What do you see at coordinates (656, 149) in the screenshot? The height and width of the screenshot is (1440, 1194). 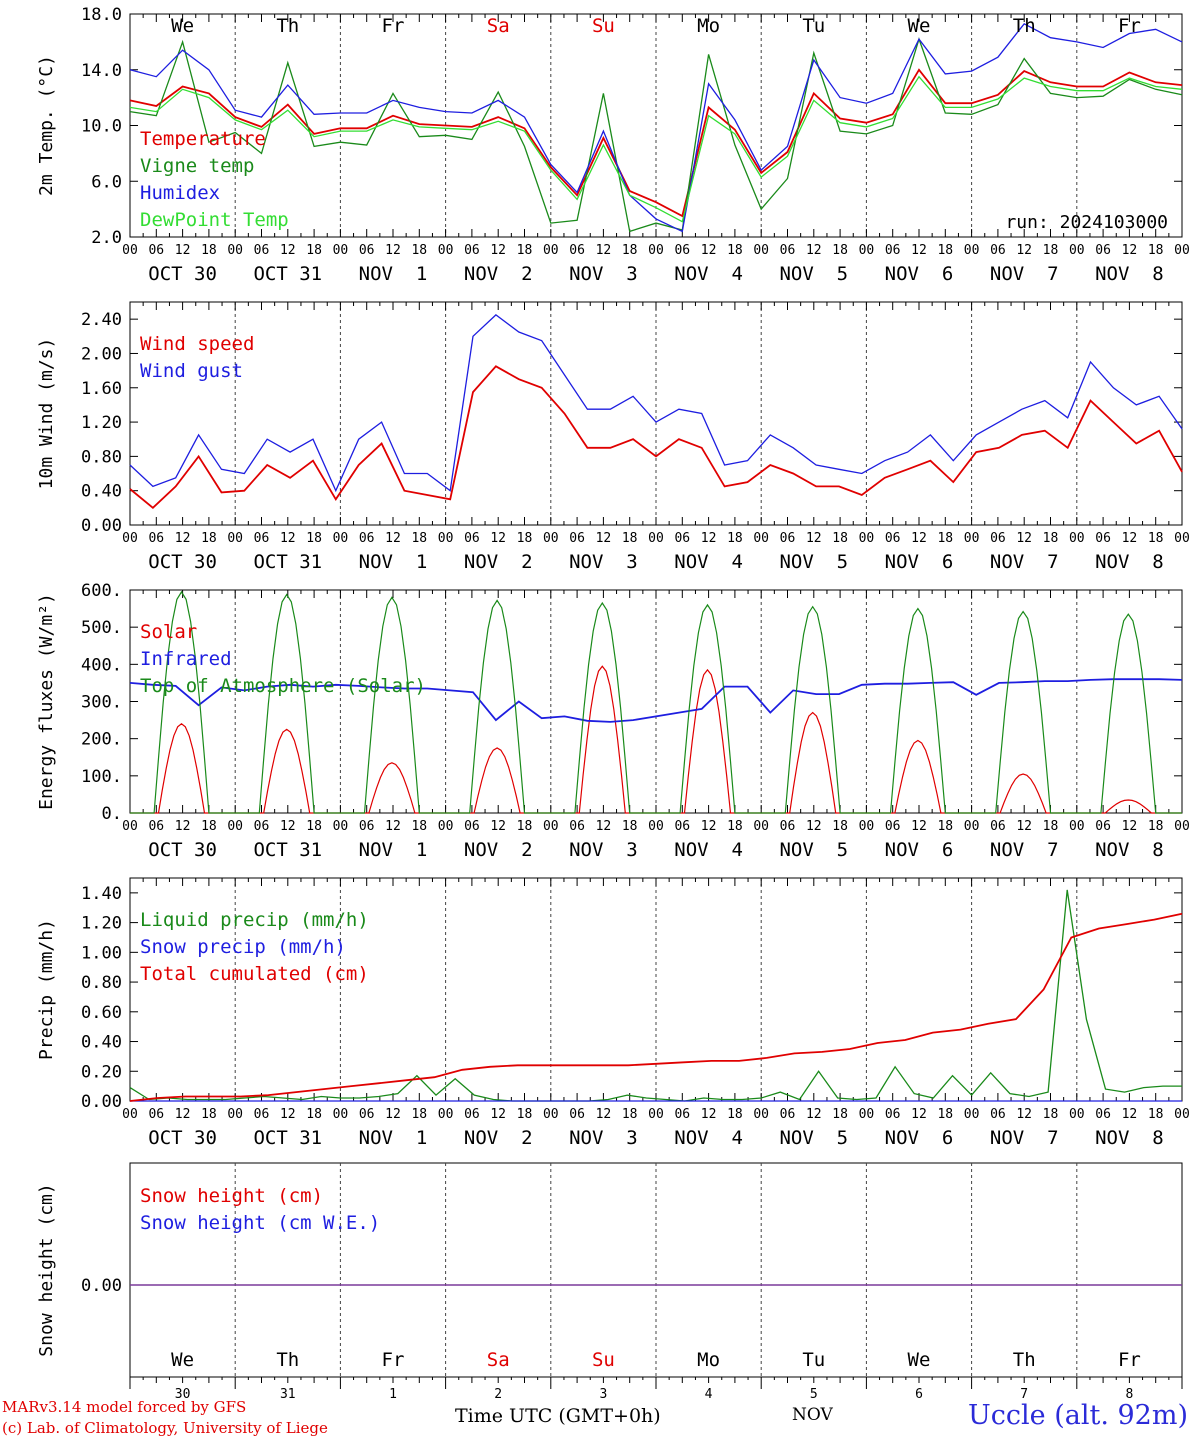 I see `series-dewpoint-temp` at bounding box center [656, 149].